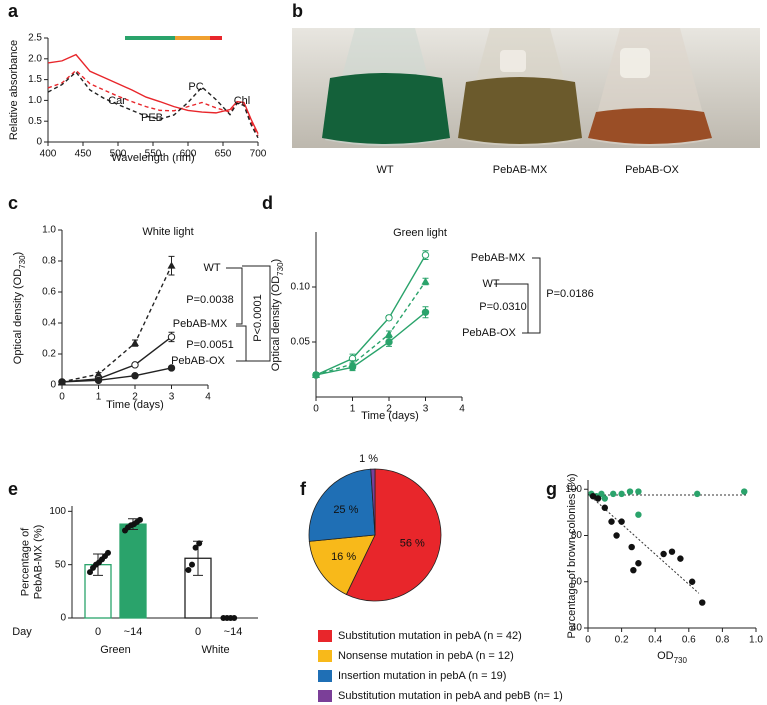 This screenshot has height=705, width=767. Describe the element at coordinates (301, 287) in the screenshot. I see `y-tick-label: 0.10` at that location.